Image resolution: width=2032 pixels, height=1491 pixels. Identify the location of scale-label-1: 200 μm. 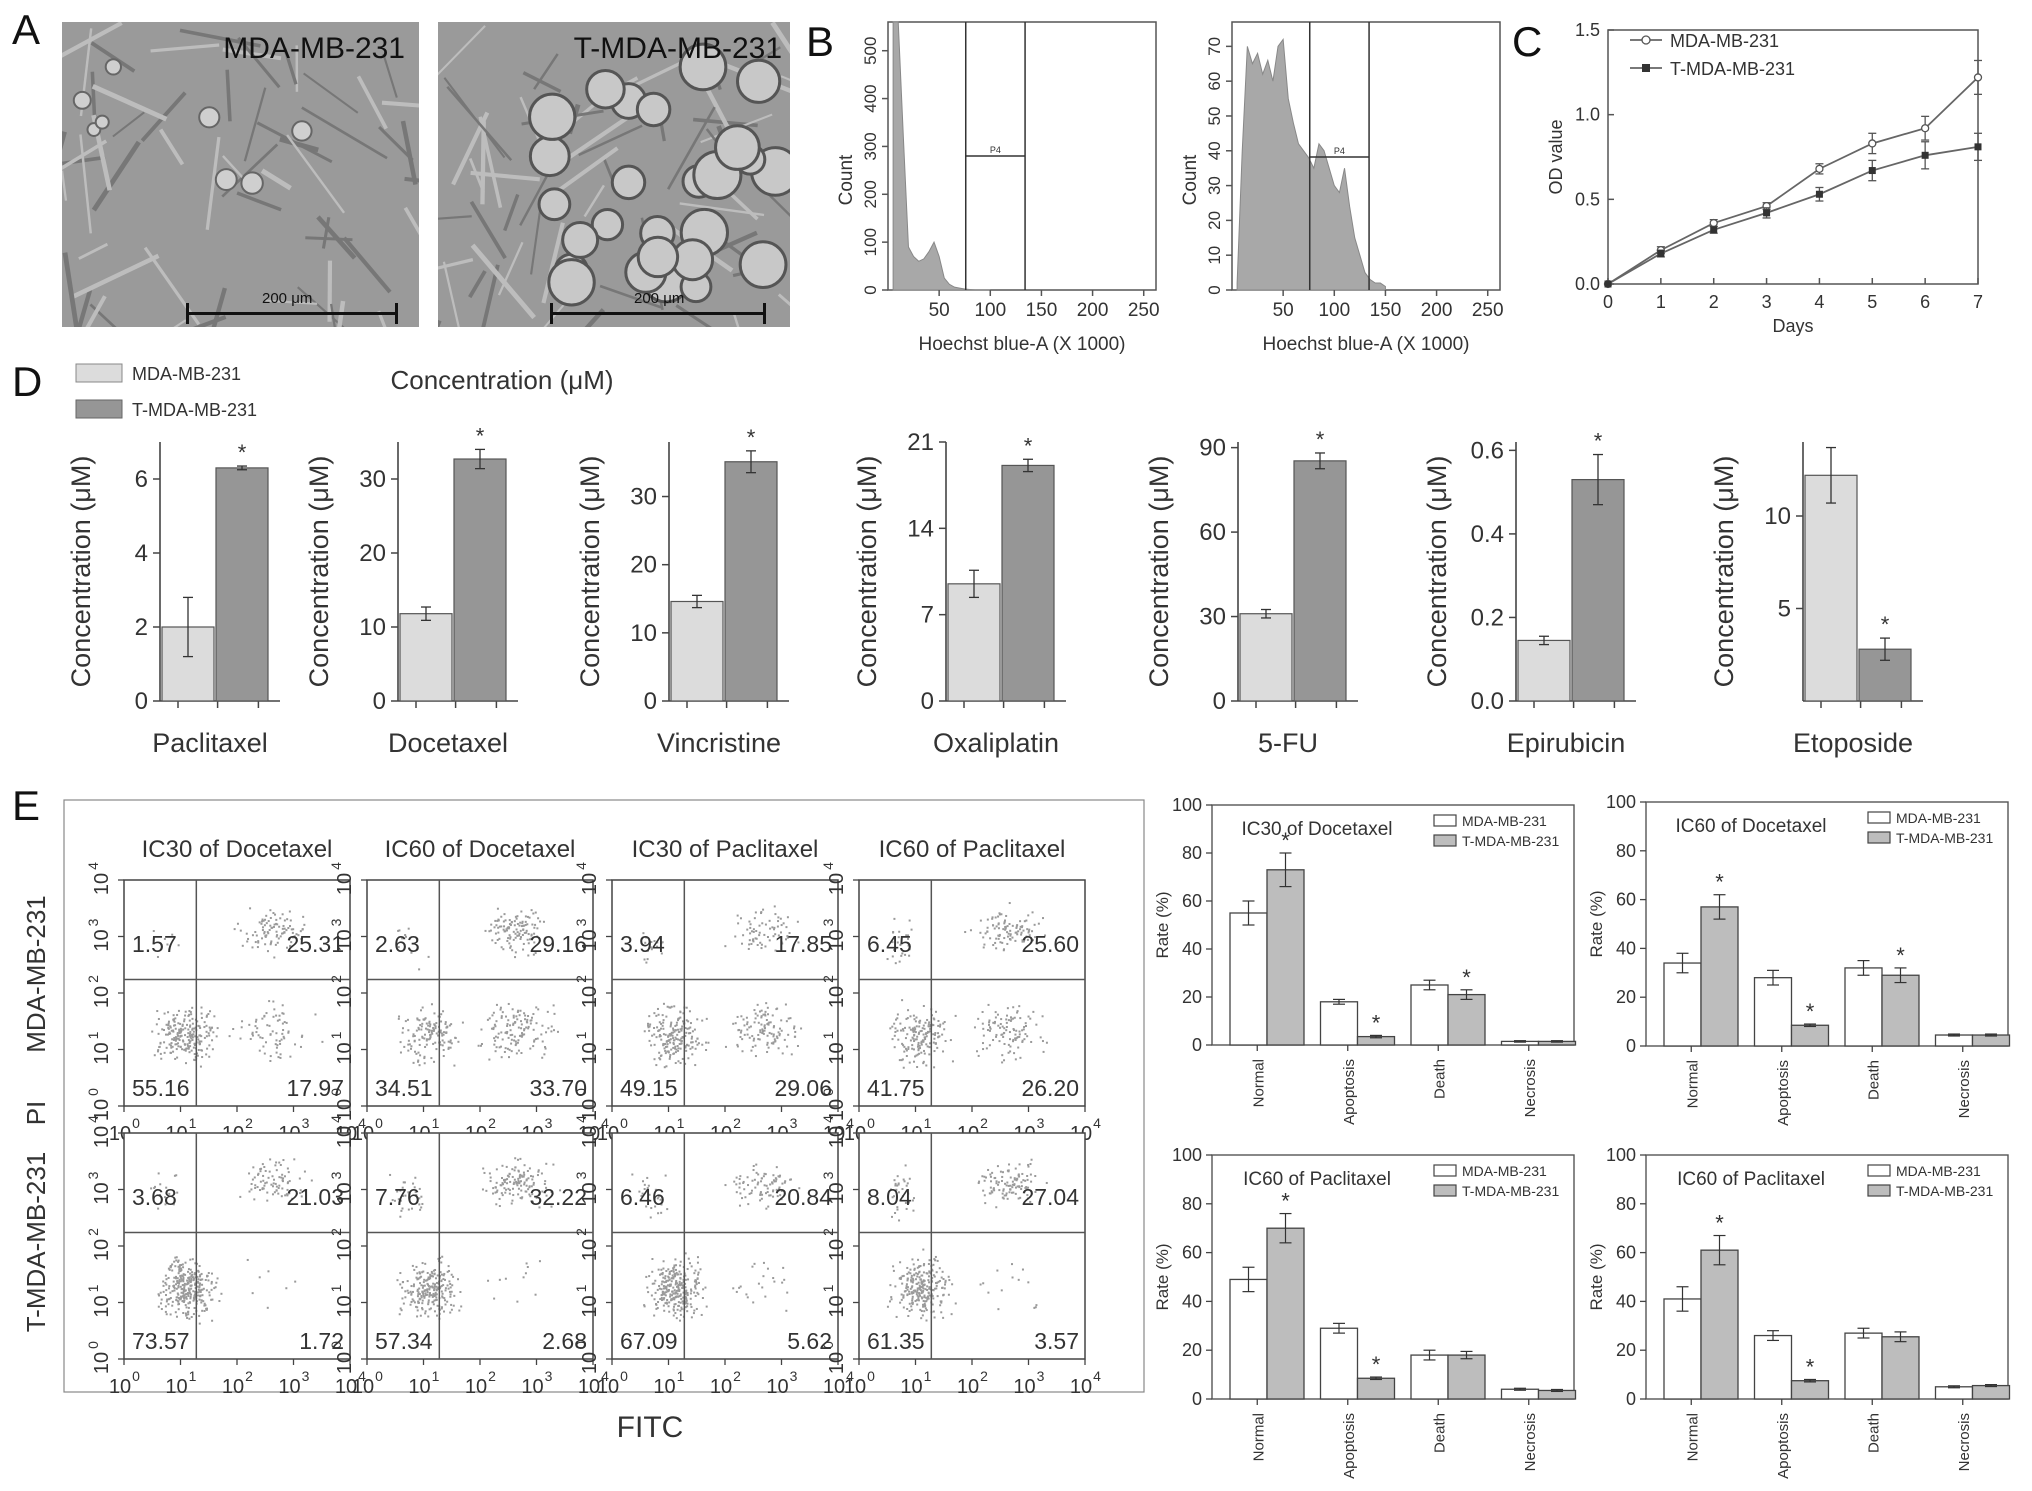
(287, 298).